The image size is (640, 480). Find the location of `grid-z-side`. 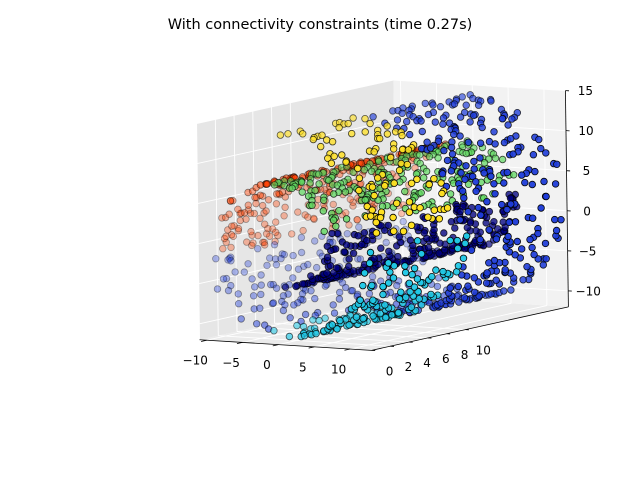

grid-z-side is located at coordinates (297, 222).